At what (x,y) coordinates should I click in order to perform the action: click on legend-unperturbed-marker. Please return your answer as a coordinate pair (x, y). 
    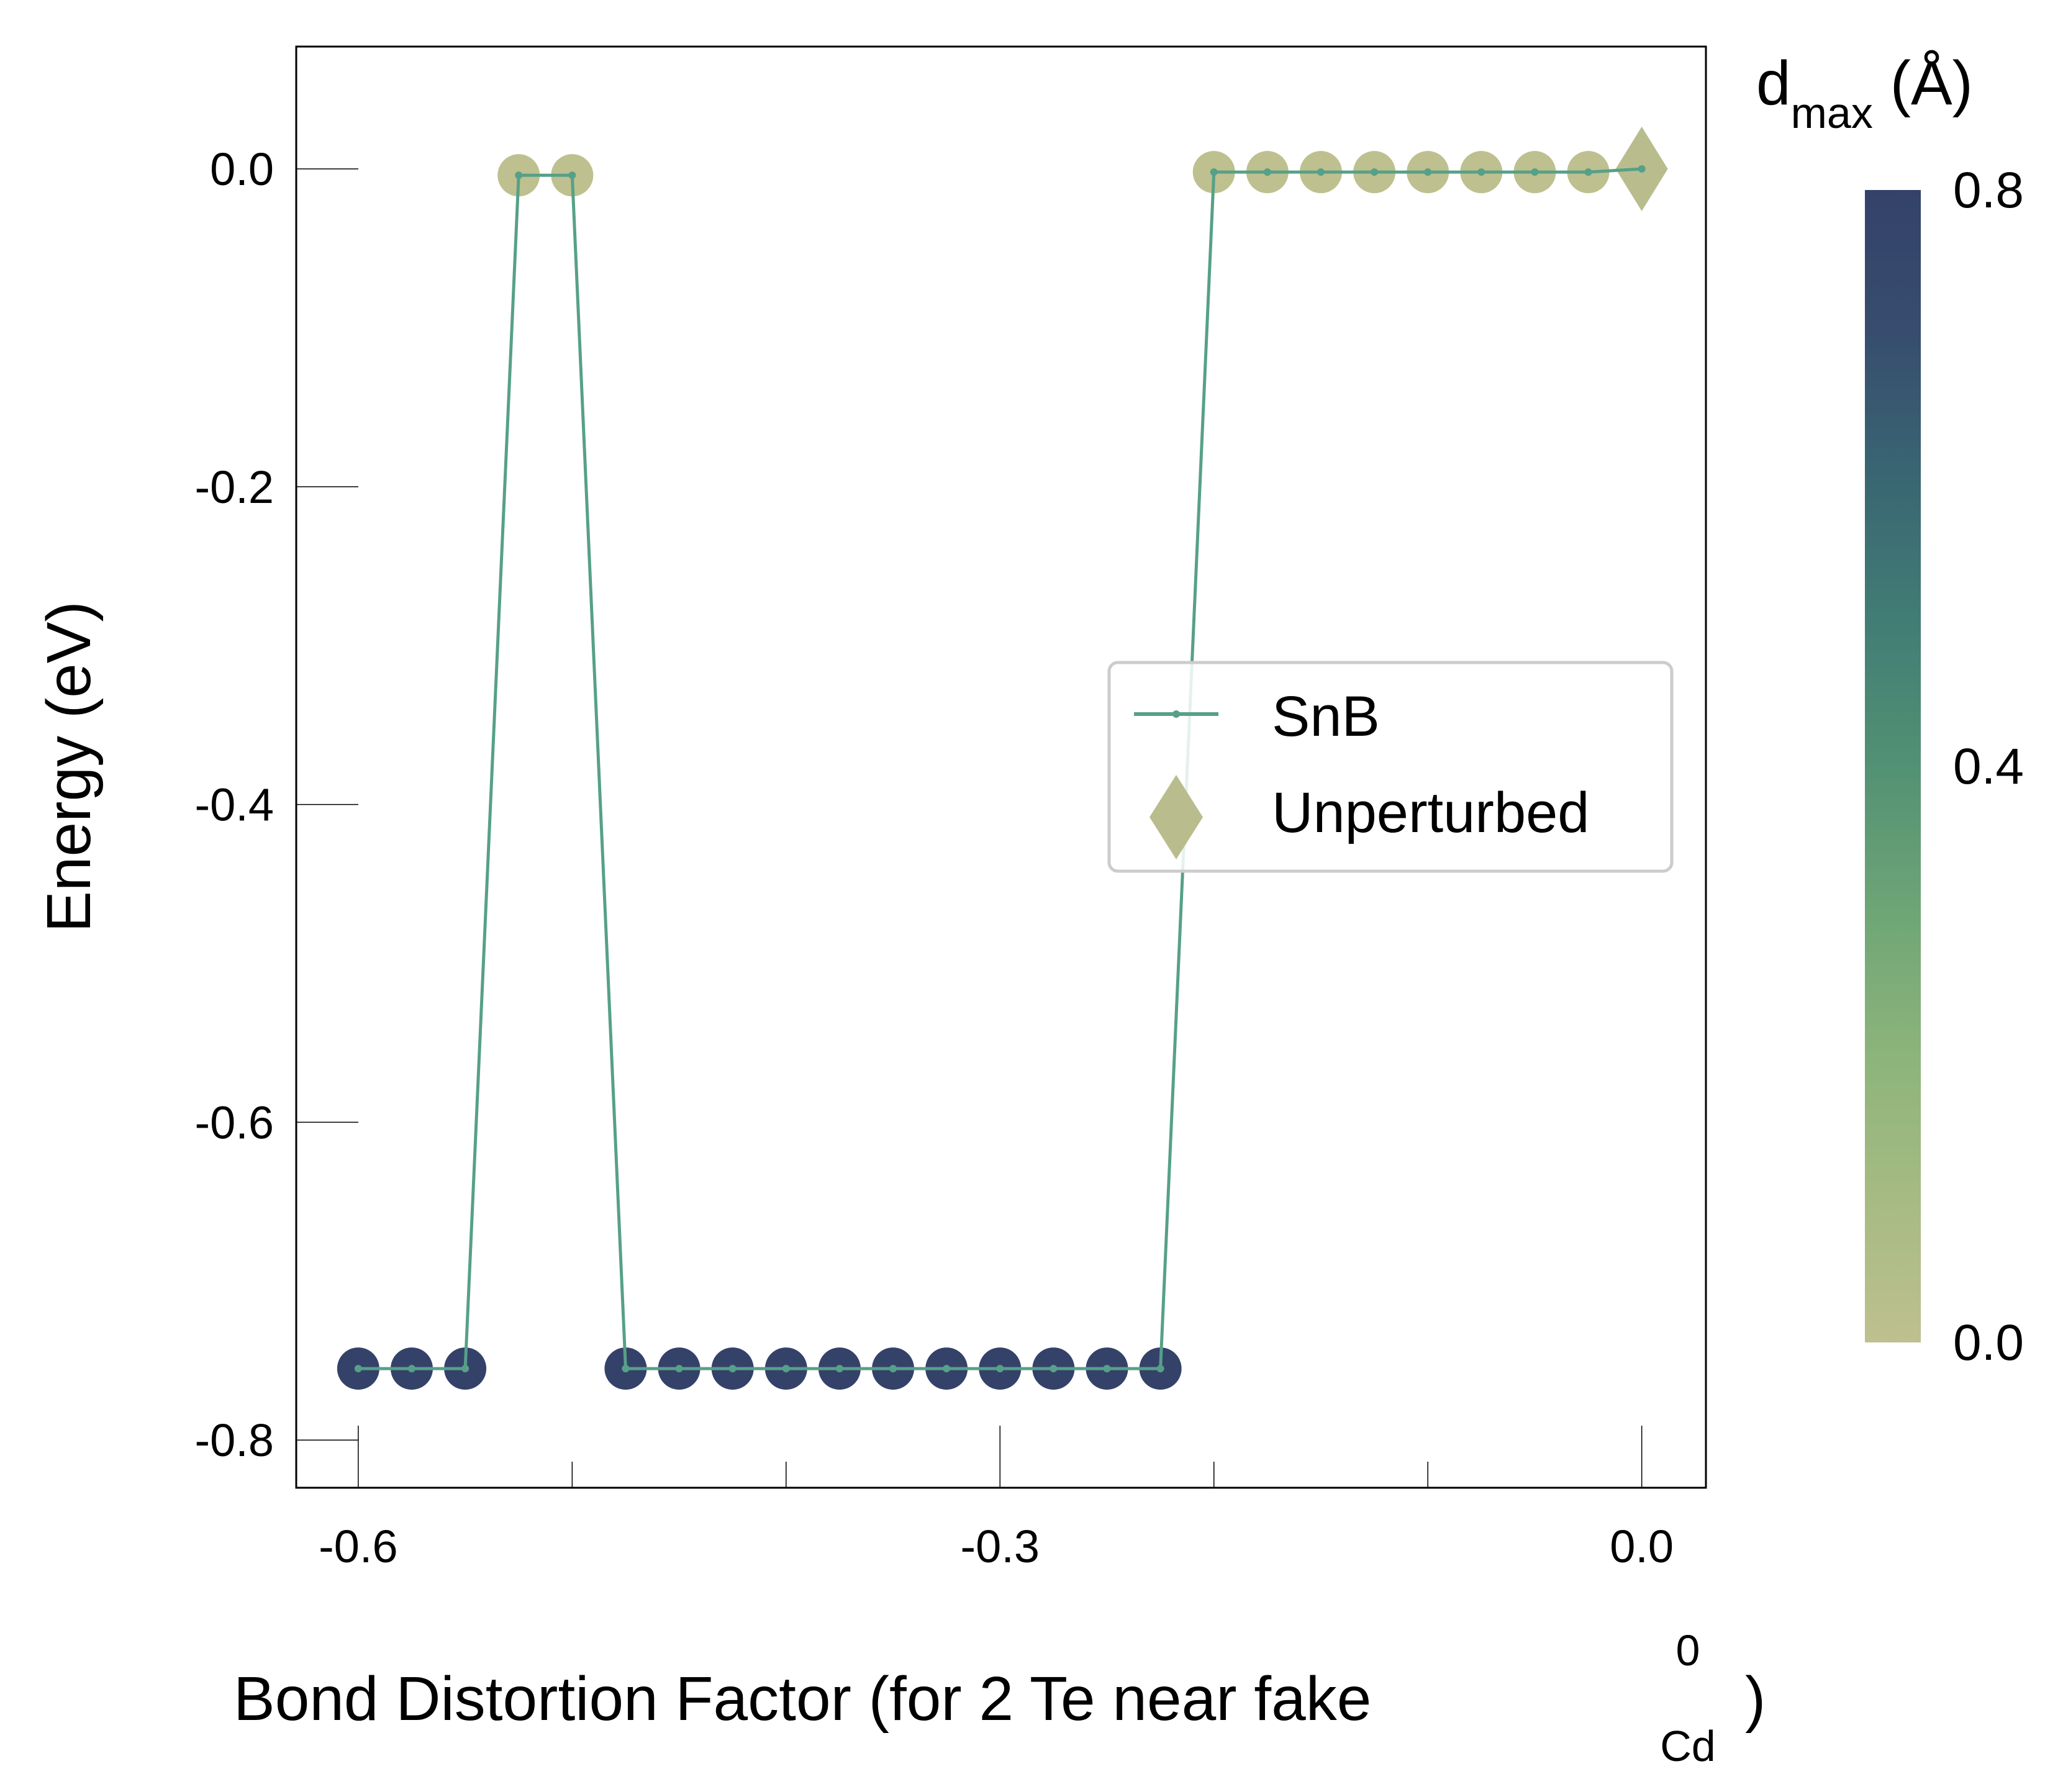
    Looking at the image, I should click on (1176, 817).